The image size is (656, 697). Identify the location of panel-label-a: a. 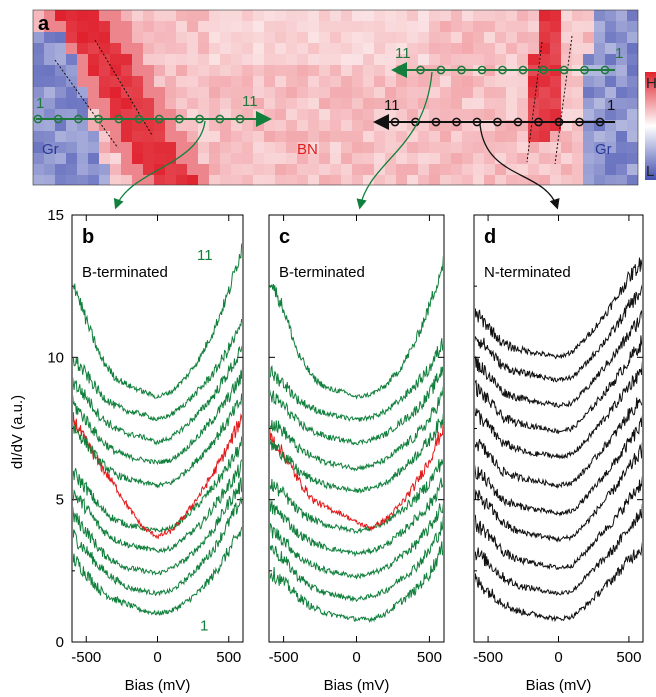
(44, 24).